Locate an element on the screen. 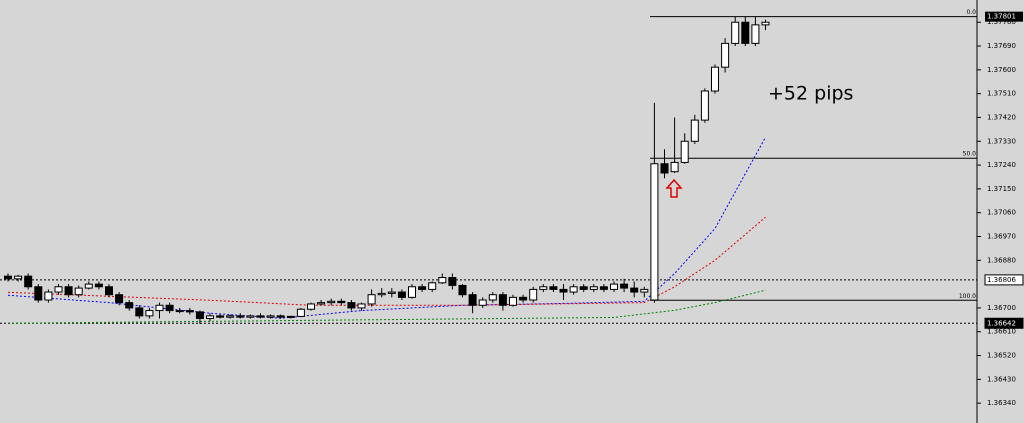  price-marker-box is located at coordinates (1004, 16).